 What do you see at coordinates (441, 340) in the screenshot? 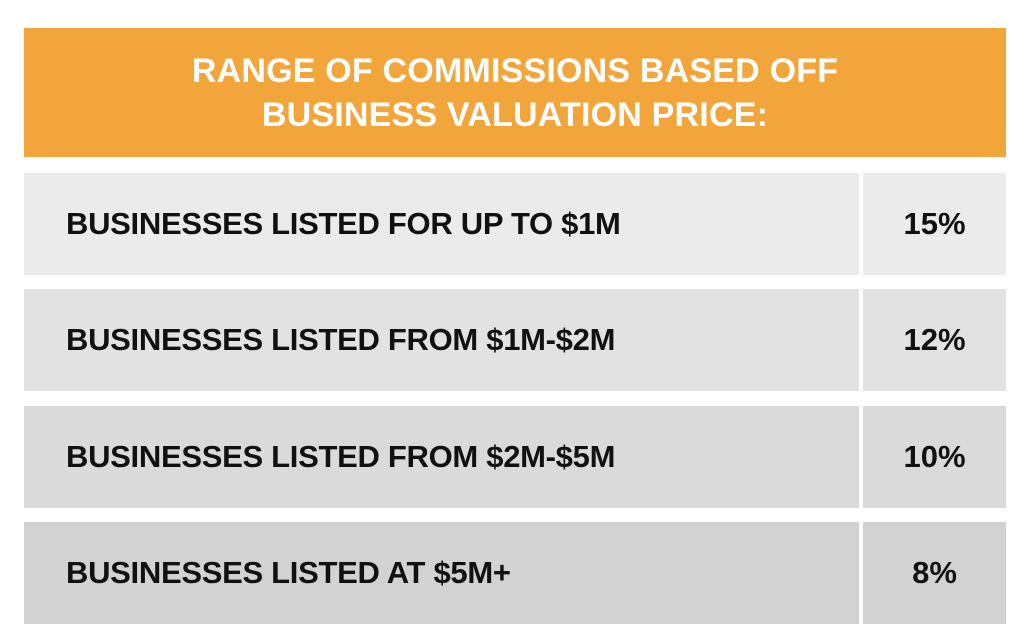
I see `row-label-1m-2m: BUSINESSES LISTED FROM $1M-$2M` at bounding box center [441, 340].